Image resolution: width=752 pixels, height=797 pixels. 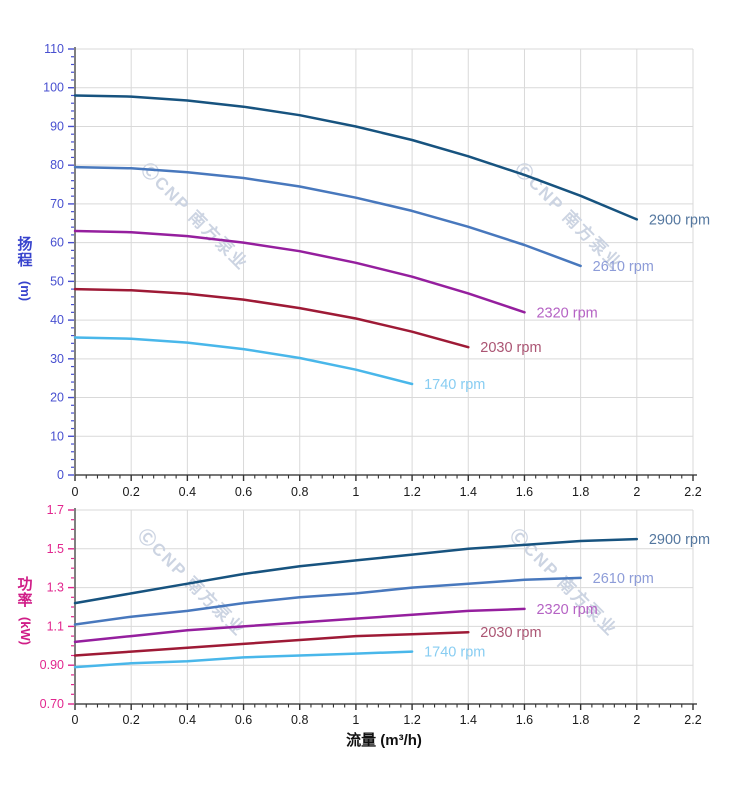 I want to click on y-tick-label: 0, so click(x=60, y=475).